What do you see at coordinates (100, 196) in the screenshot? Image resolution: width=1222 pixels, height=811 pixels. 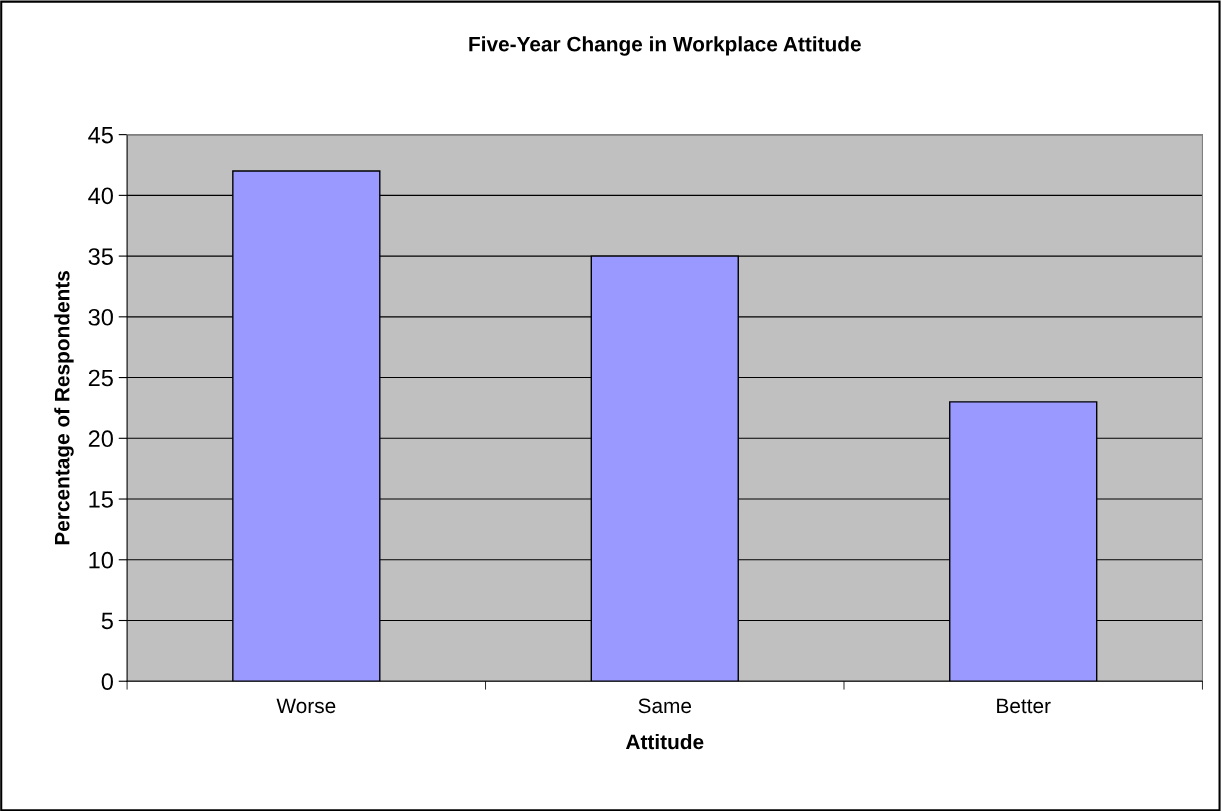 I see `y-tick-label: 40` at bounding box center [100, 196].